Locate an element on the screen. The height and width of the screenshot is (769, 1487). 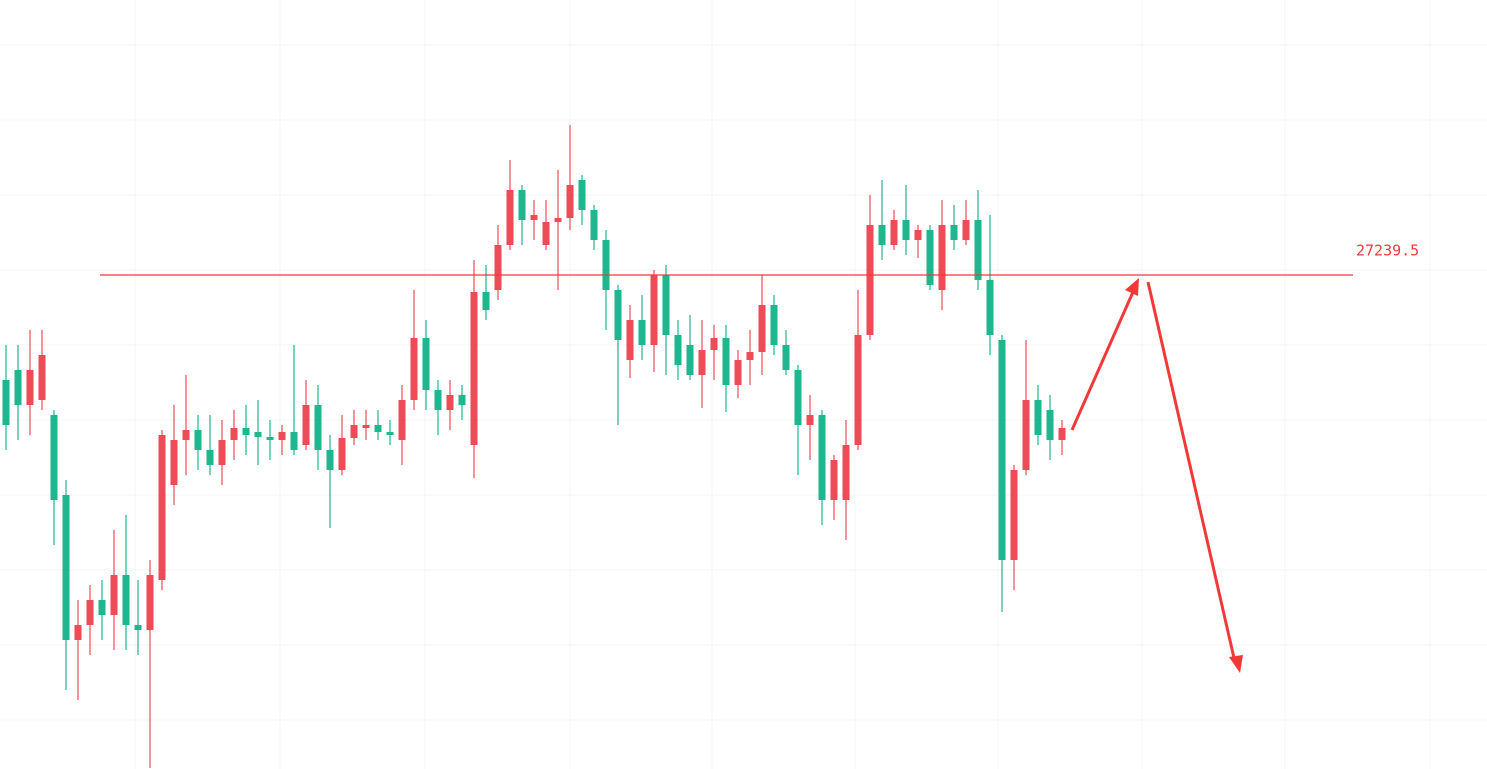
arrows is located at coordinates (1156, 475).